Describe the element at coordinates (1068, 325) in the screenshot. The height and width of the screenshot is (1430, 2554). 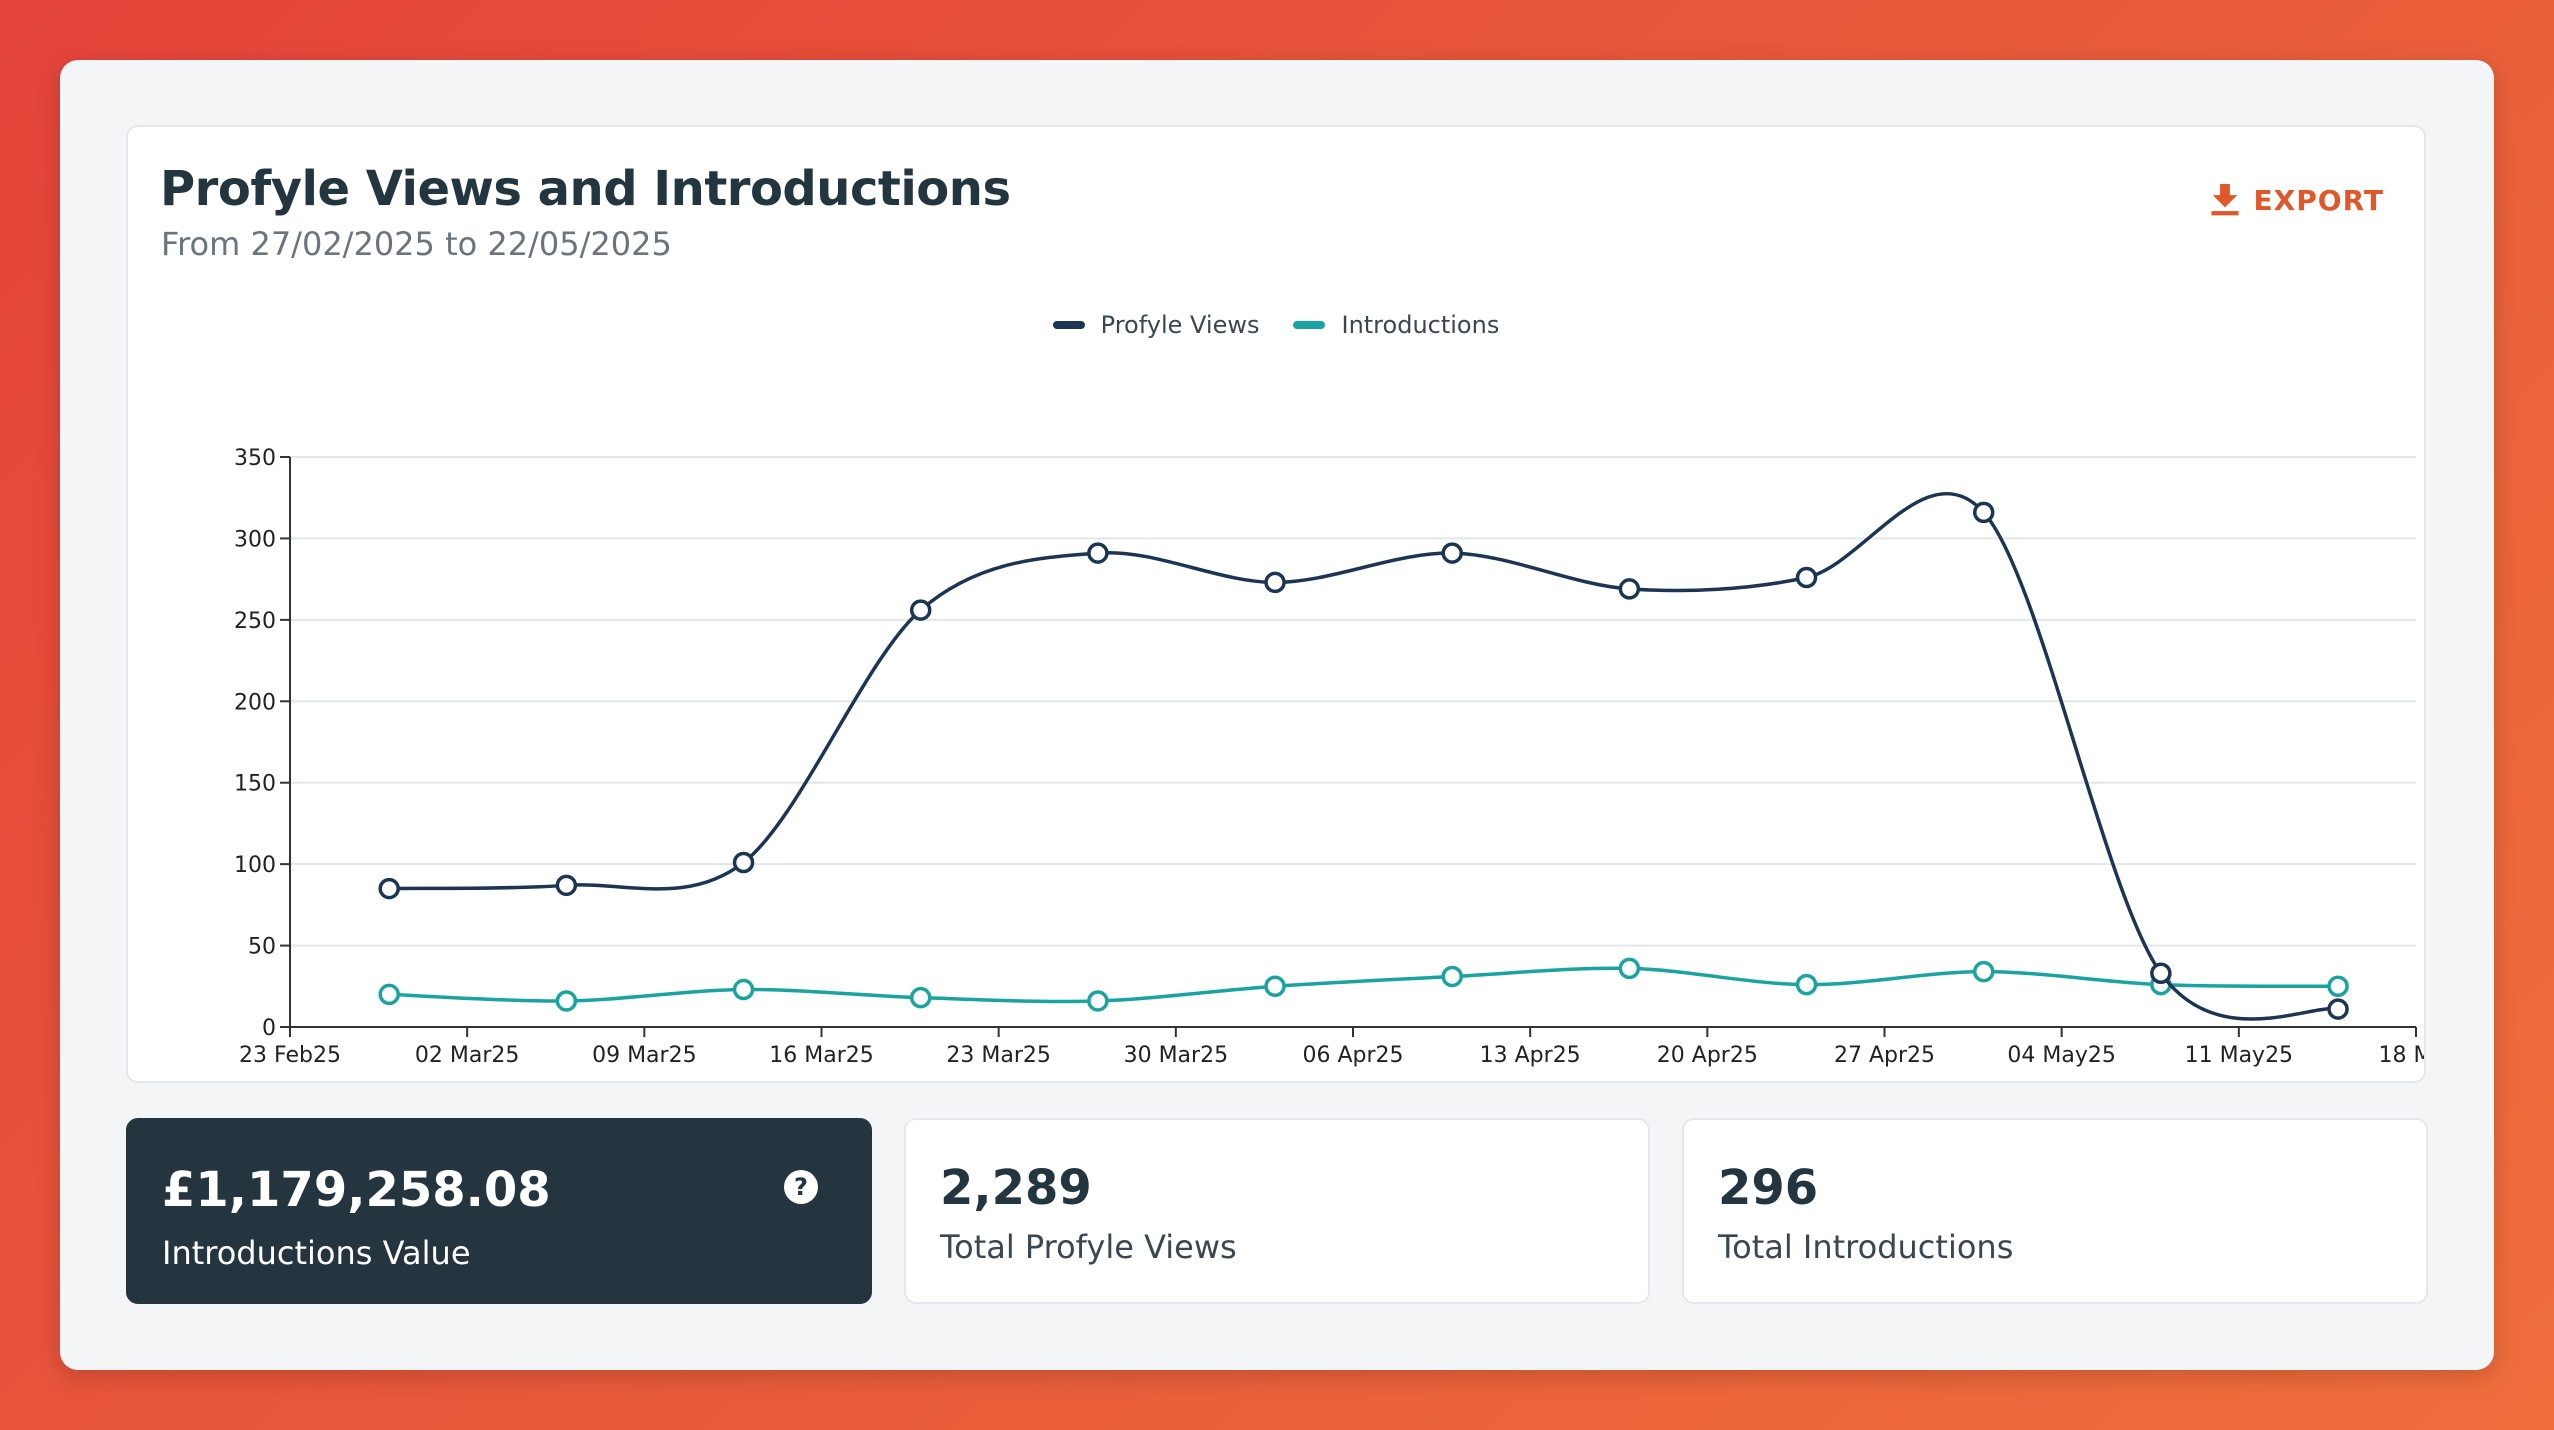
I see `legend-swatch-views` at that location.